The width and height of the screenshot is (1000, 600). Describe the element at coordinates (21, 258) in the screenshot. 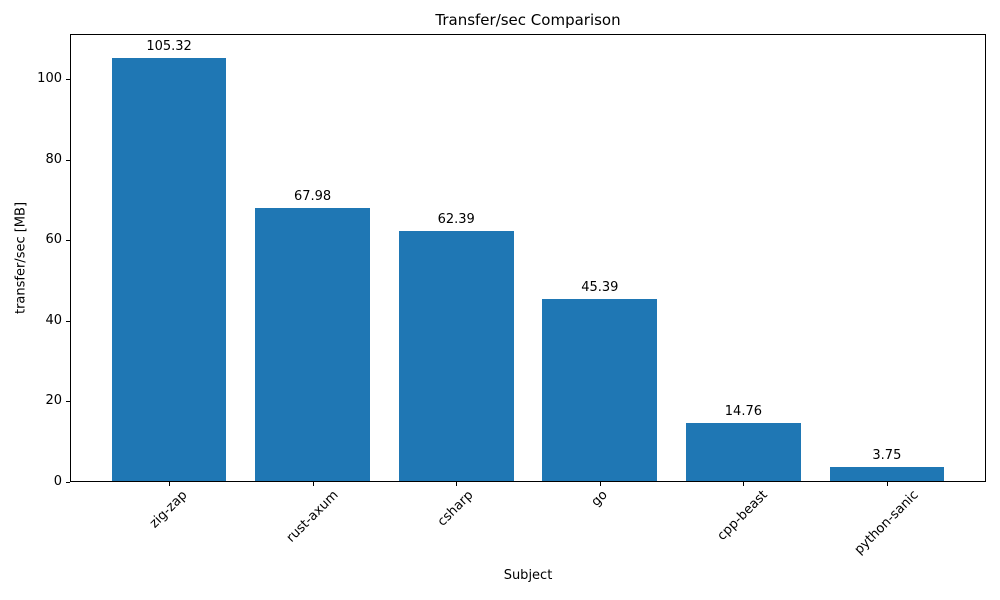

I see `y-axis-label: transfer/sec [MB]` at that location.